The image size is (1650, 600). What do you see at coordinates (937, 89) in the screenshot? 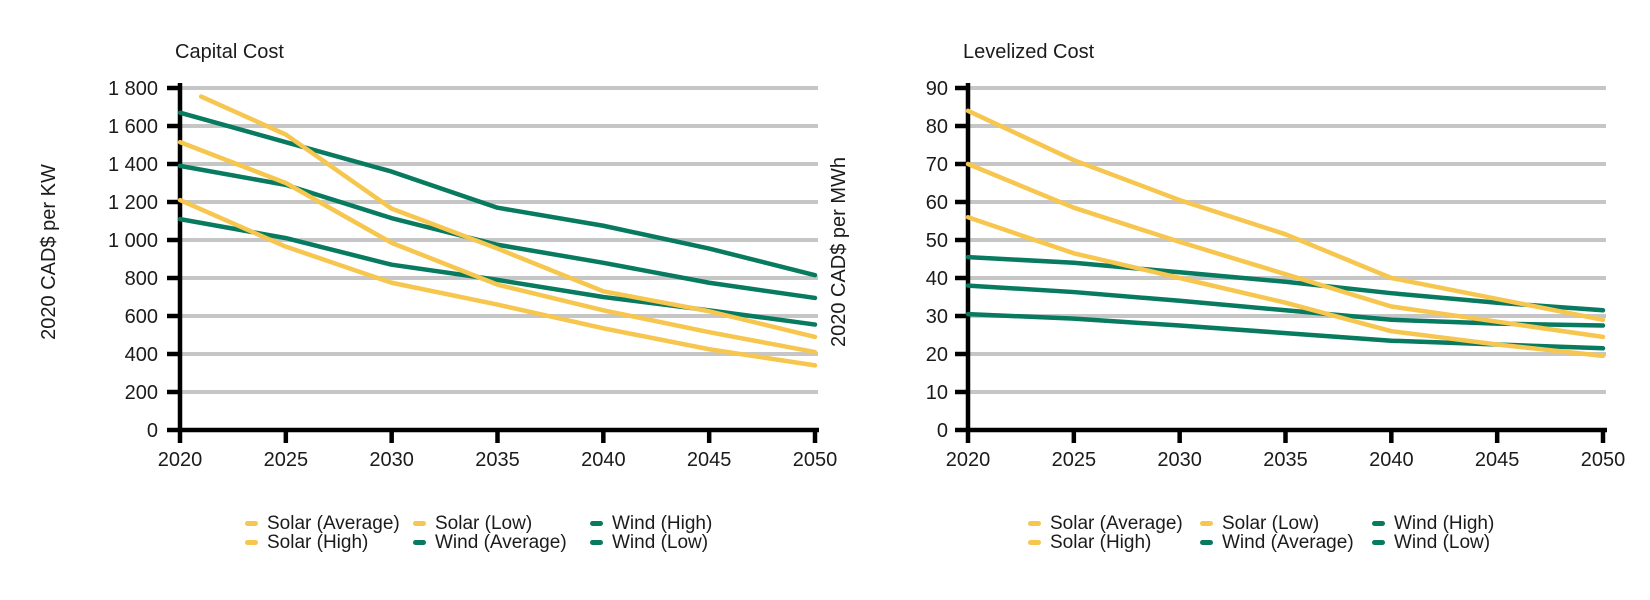
I see `y-tick-label: 90` at bounding box center [937, 89].